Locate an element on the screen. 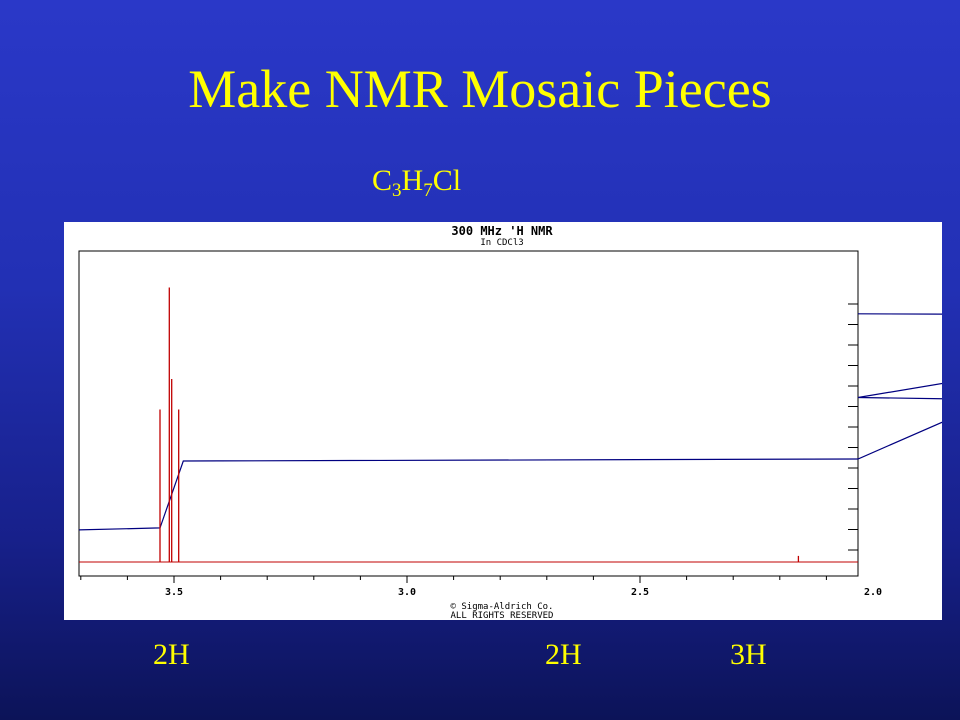 This screenshot has height=720, width=960. formula-chlorine: Cl is located at coordinates (447, 180).